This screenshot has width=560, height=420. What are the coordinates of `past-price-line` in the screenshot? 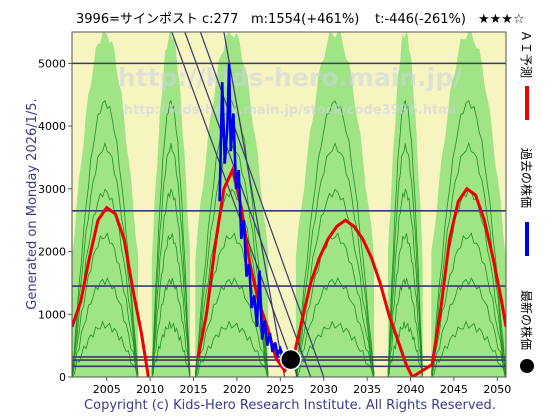 It's located at (253, 212).